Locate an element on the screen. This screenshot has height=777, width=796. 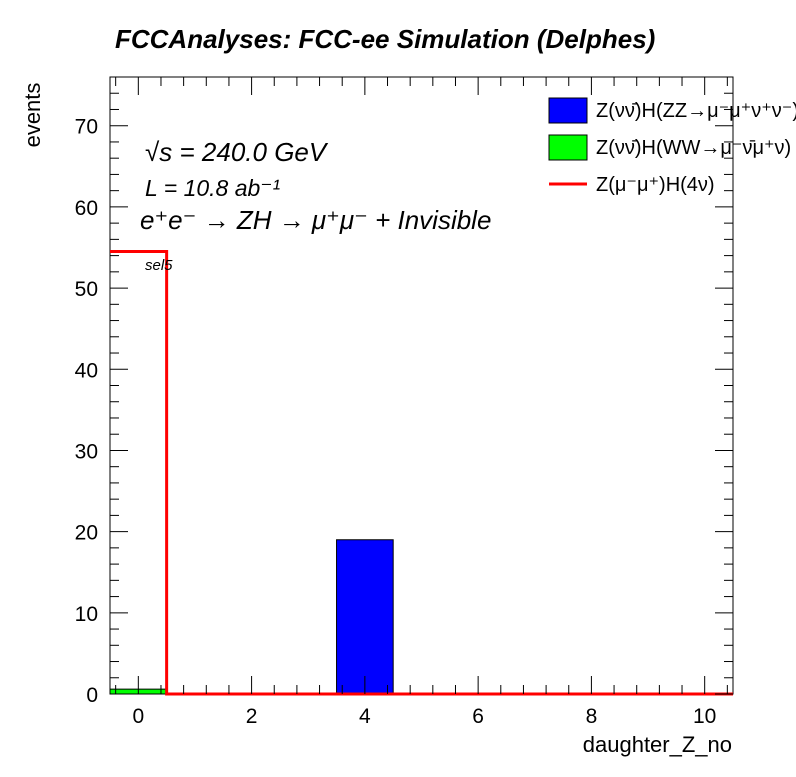
x-tick-label-8: 8 is located at coordinates (592, 716).